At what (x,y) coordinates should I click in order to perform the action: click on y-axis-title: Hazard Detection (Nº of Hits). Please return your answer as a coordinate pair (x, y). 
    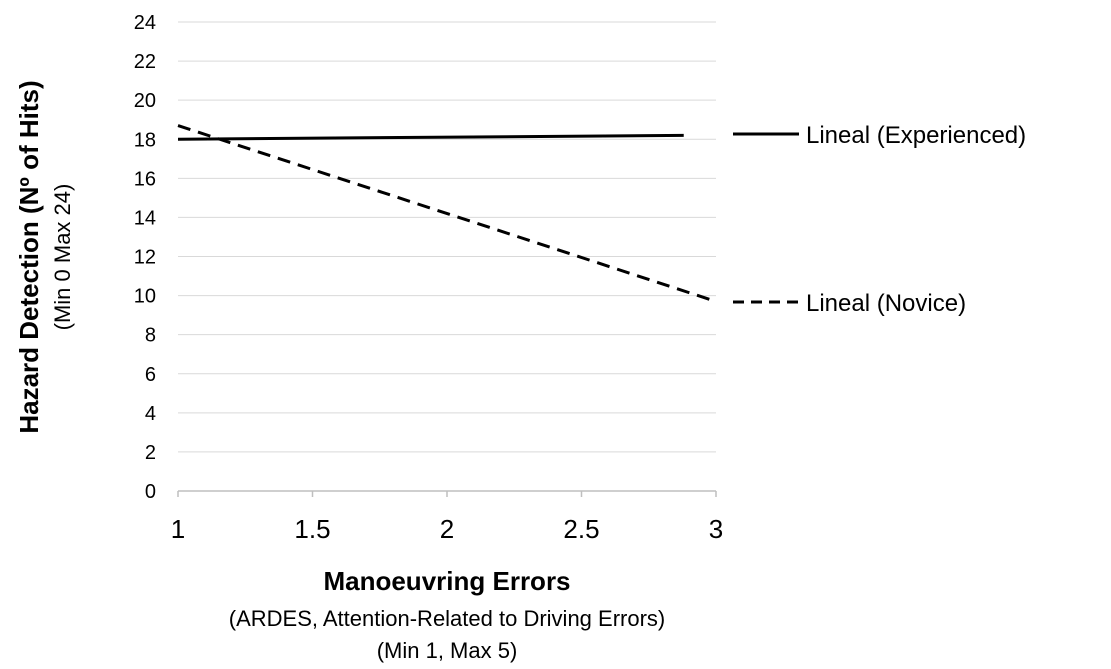
    Looking at the image, I should click on (29, 256).